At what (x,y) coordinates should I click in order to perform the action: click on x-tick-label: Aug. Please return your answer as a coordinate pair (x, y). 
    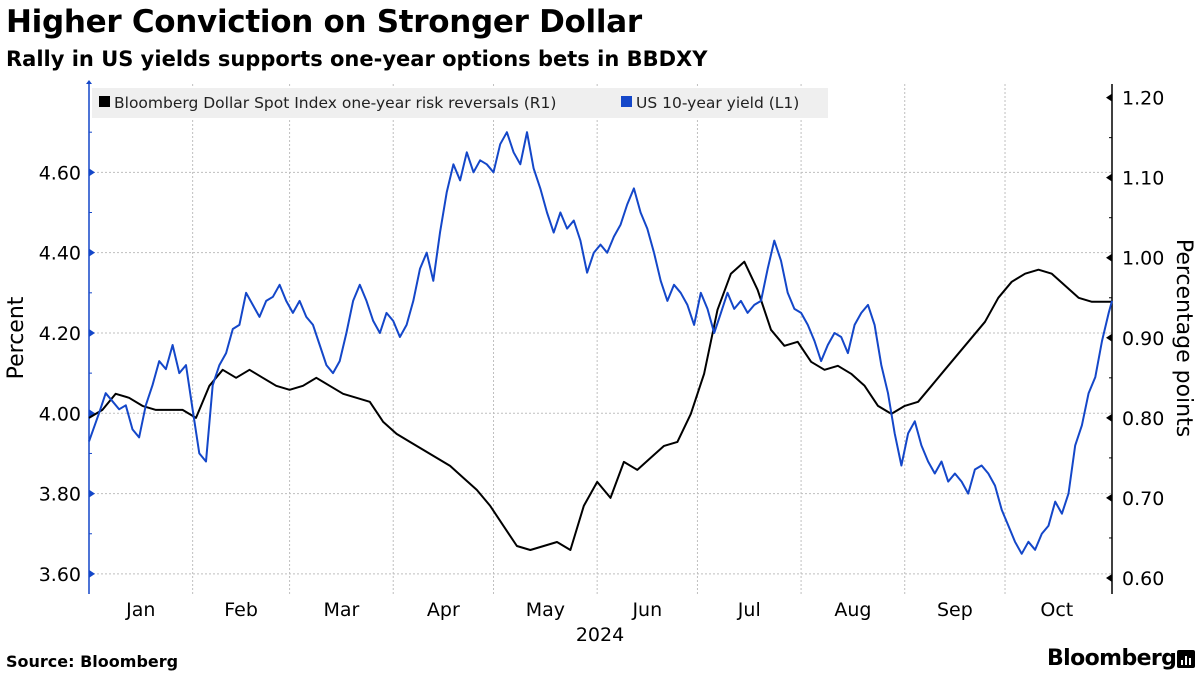
    Looking at the image, I should click on (852, 610).